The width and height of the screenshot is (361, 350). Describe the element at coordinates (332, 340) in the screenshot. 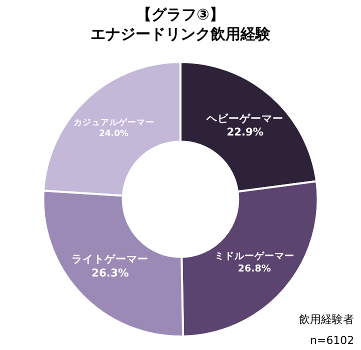

I see `text: n=6102` at that location.